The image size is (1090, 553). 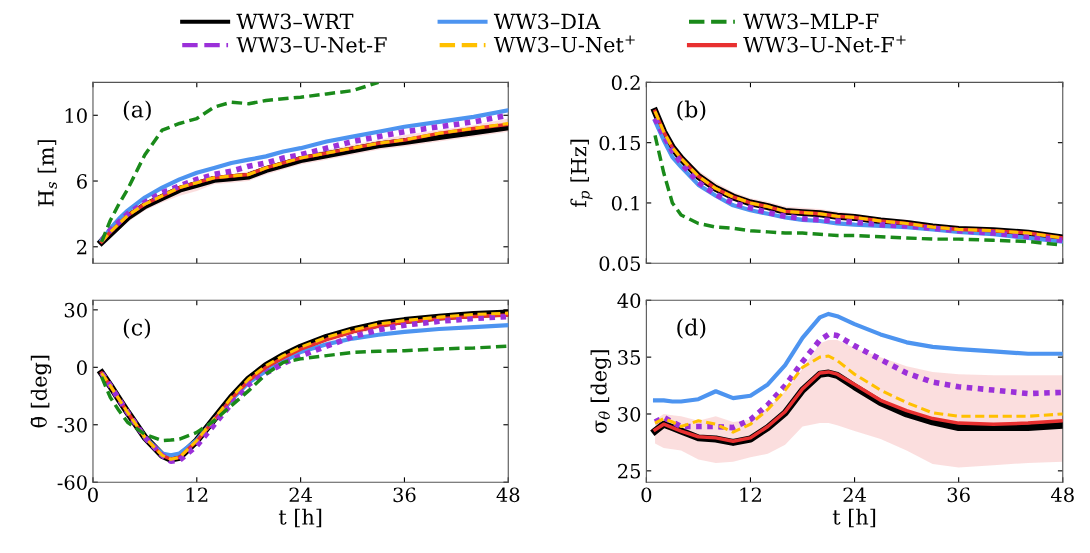 I want to click on y-tick-label: 6, so click(x=82, y=181).